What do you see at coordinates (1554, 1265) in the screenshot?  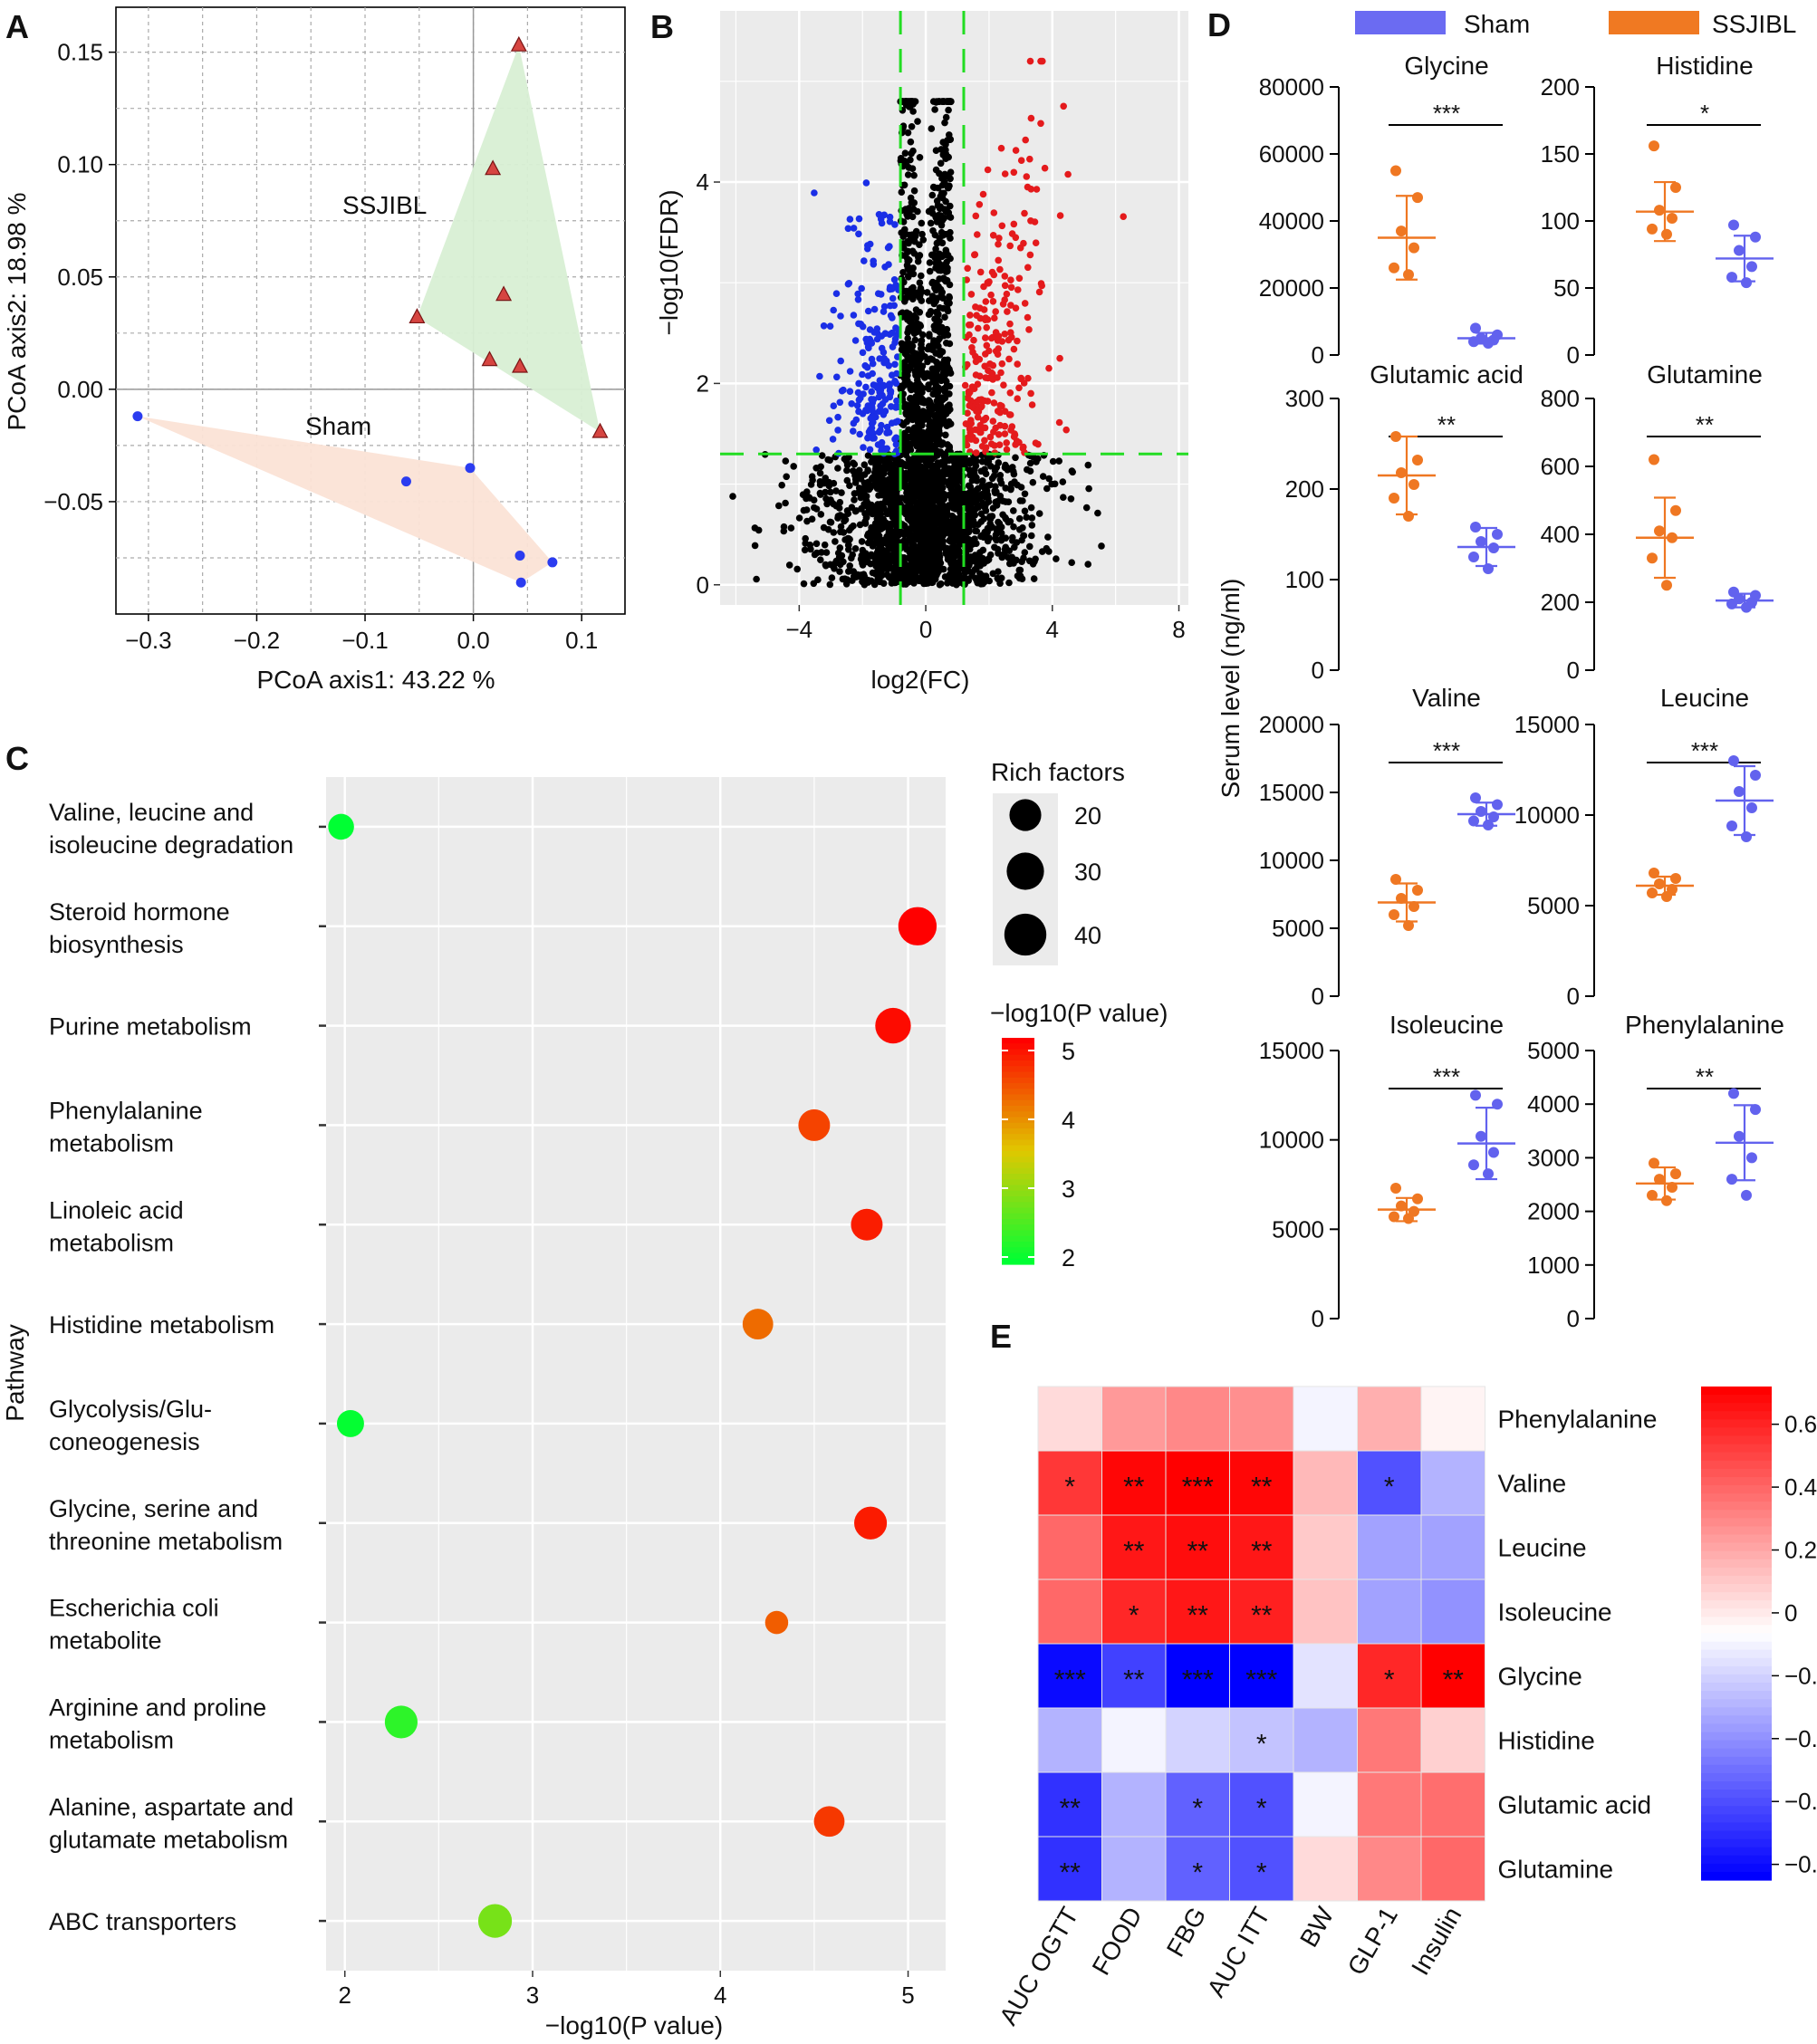 I see `y-tick-label: 1000` at bounding box center [1554, 1265].